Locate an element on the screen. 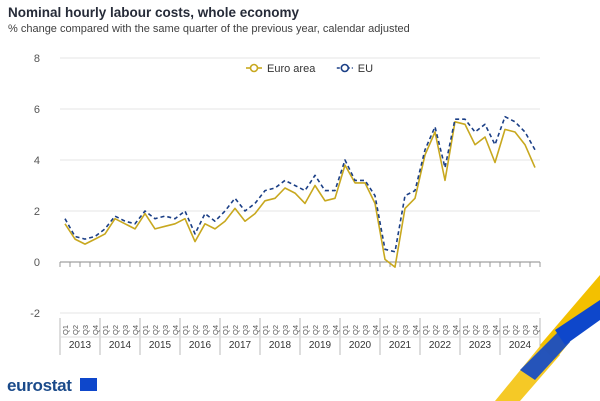 The width and height of the screenshot is (600, 401). year-tick-label: 2019 is located at coordinates (320, 345).